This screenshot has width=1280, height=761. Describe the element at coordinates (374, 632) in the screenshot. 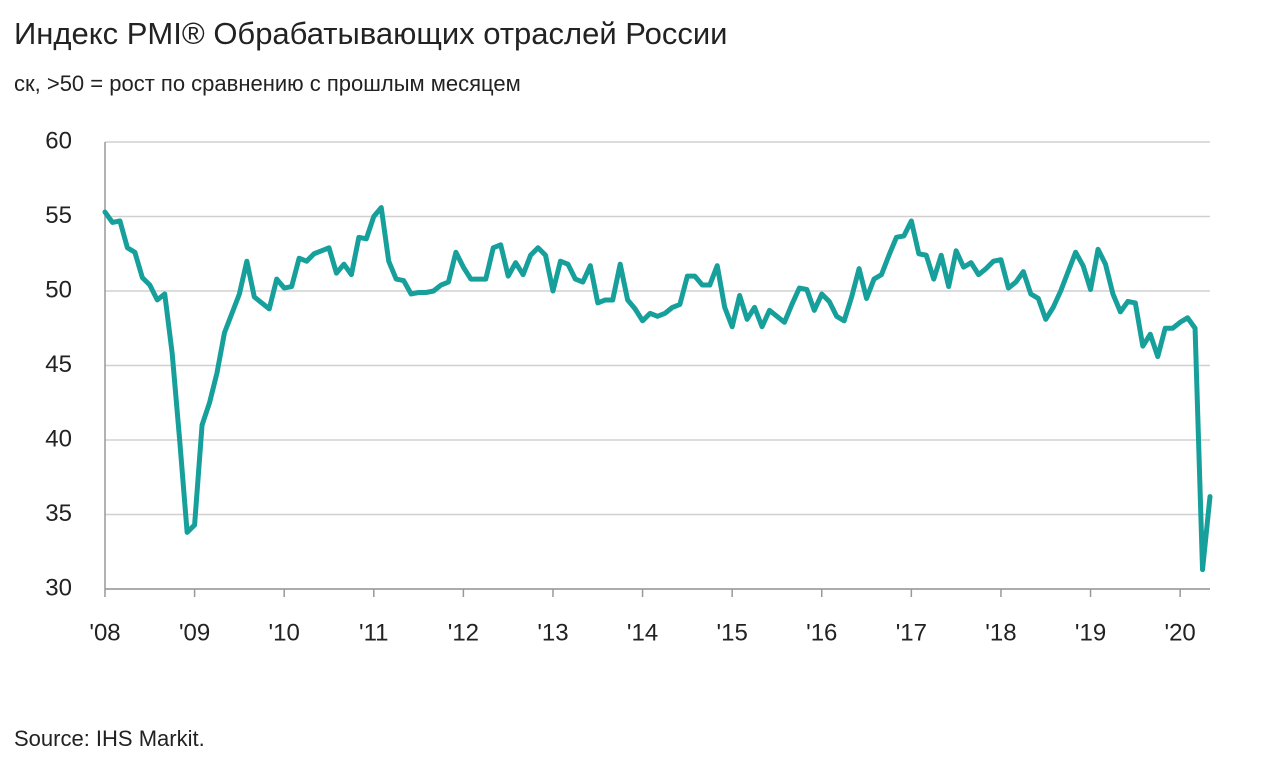

I see `x-tick-label: '11` at that location.